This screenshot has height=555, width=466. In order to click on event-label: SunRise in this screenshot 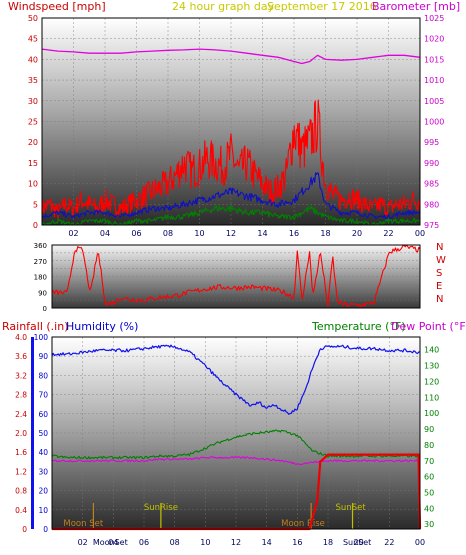, I will do `click(161, 508)`.